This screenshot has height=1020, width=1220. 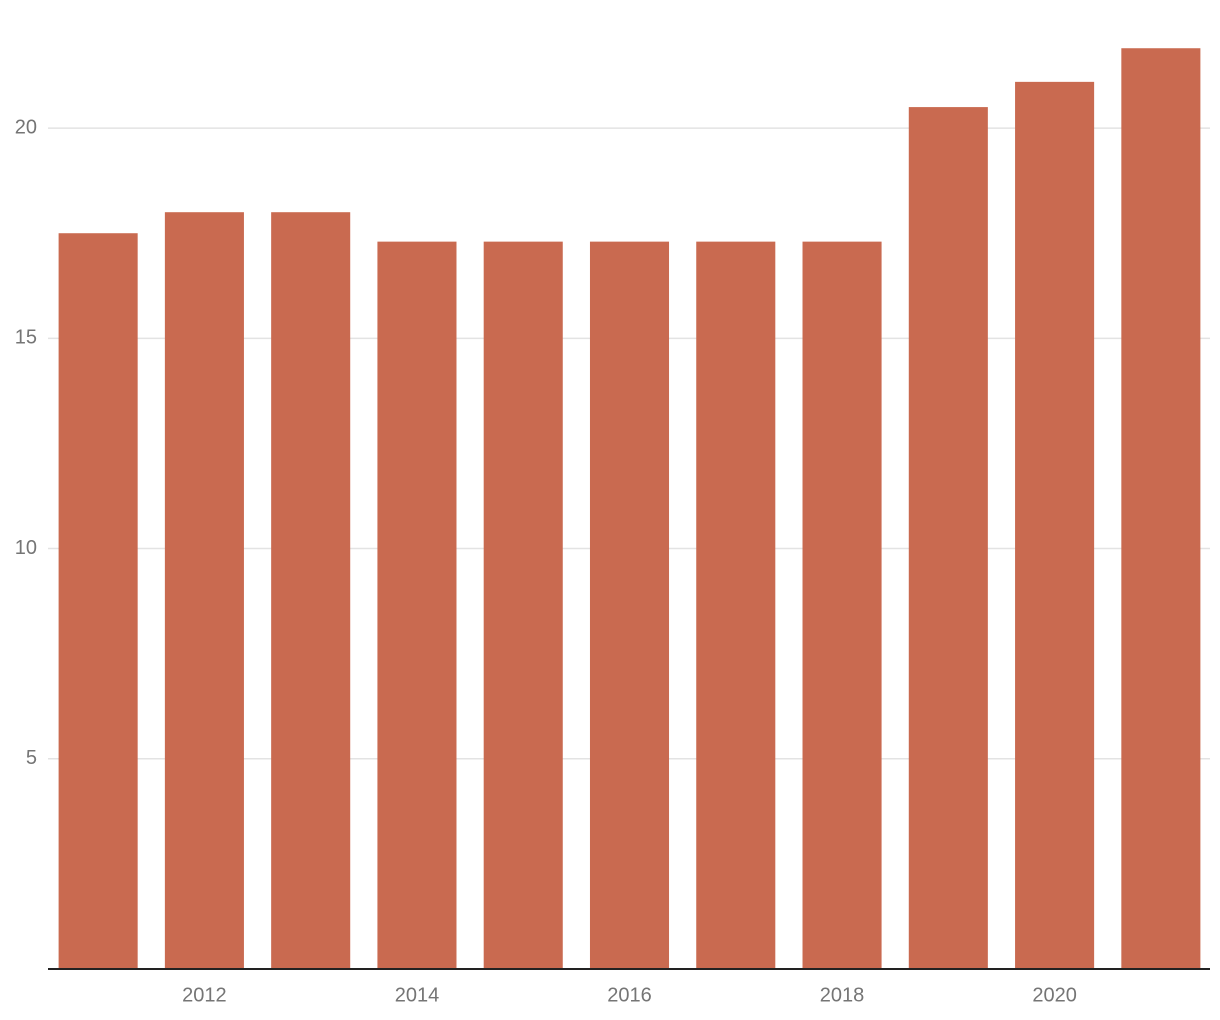 What do you see at coordinates (31, 758) in the screenshot?
I see `y-tick-label: 5` at bounding box center [31, 758].